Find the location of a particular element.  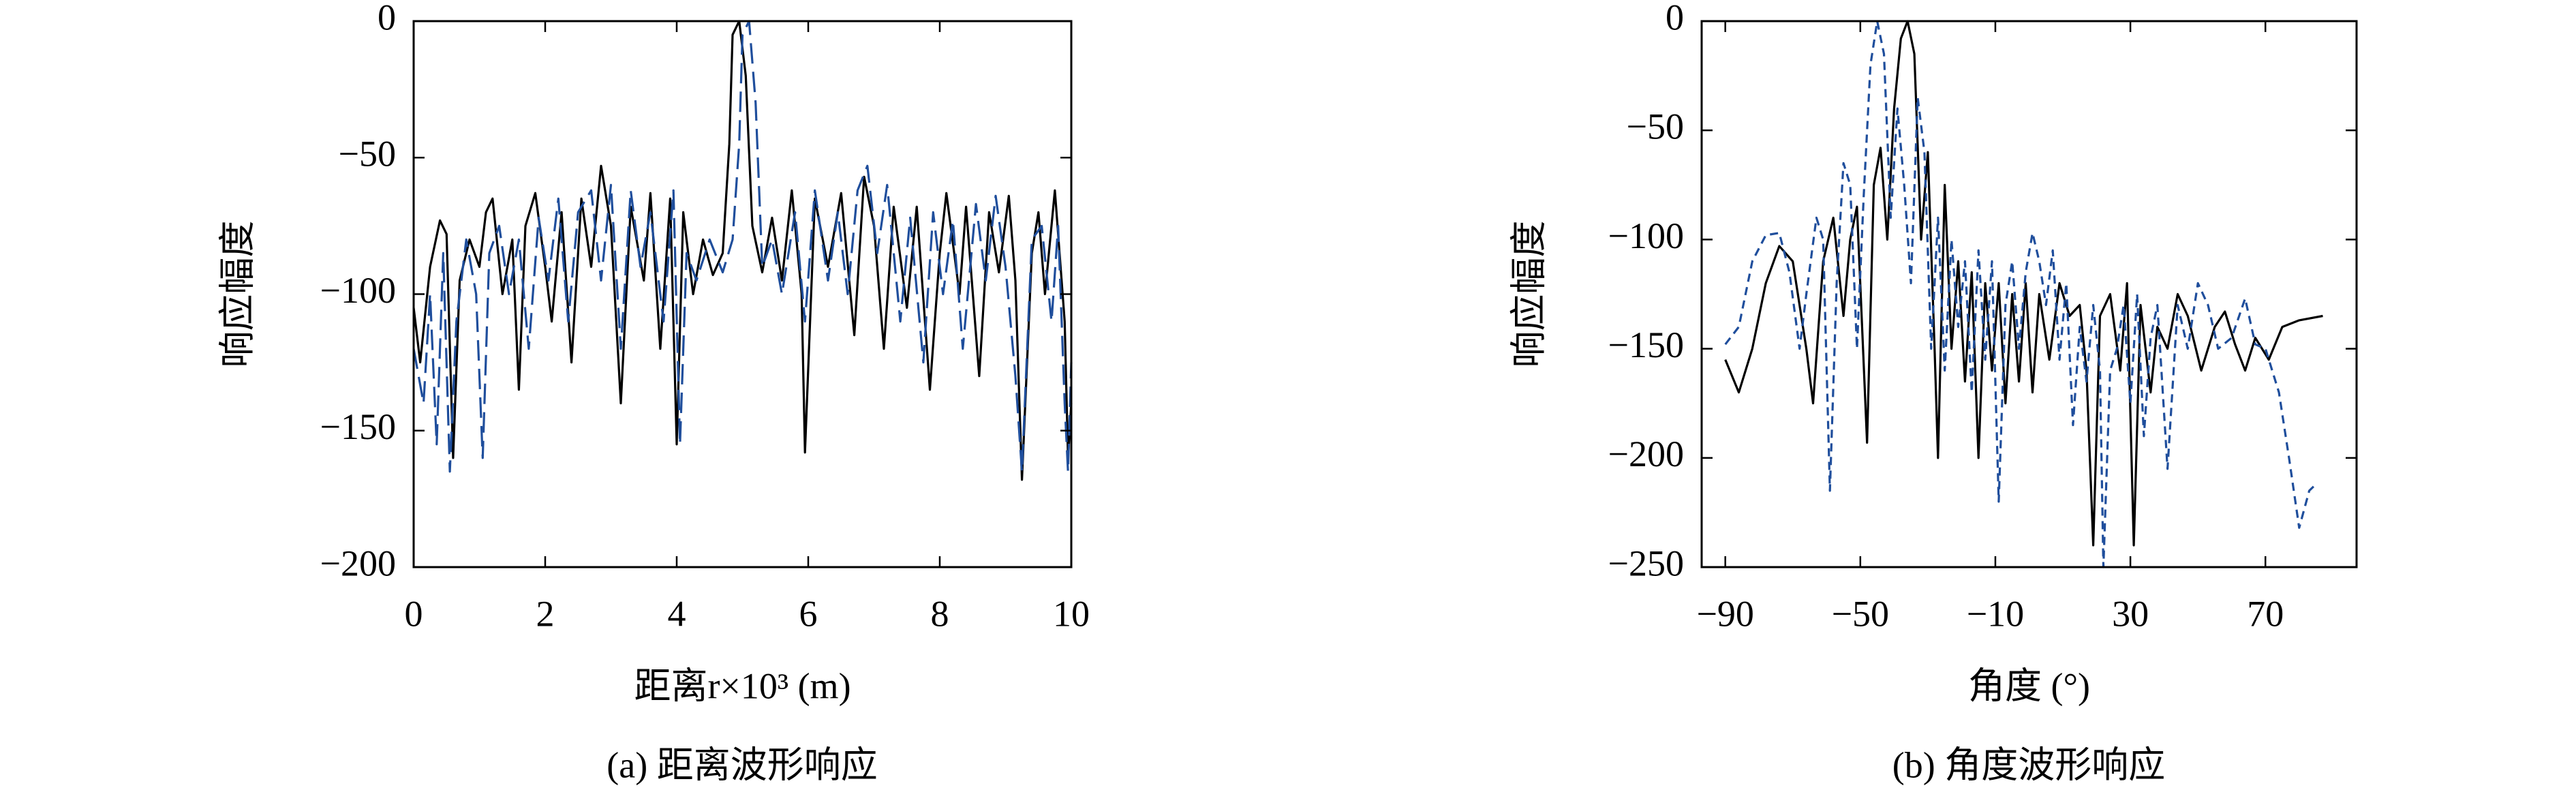

x-tick-label: −50 is located at coordinates (1860, 613).